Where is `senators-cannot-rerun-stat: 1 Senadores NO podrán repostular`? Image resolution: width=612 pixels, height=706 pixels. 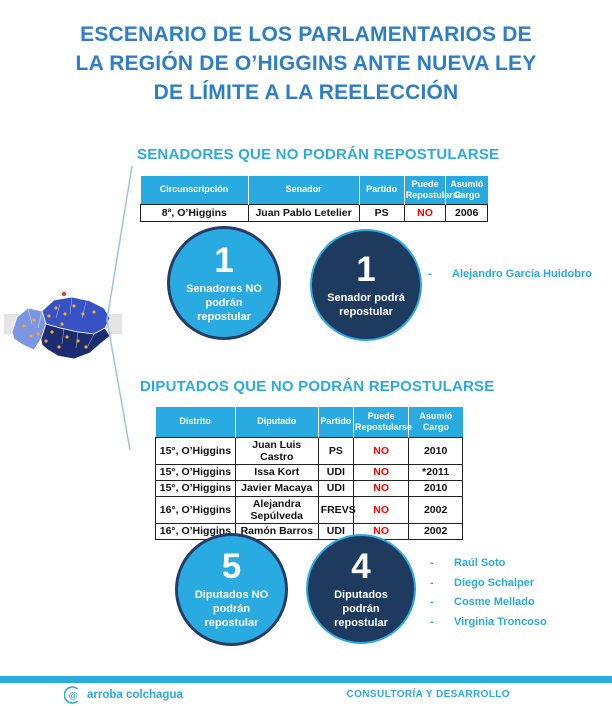 senators-cannot-rerun-stat: 1 Senadores NO podrán repostular is located at coordinates (224, 283).